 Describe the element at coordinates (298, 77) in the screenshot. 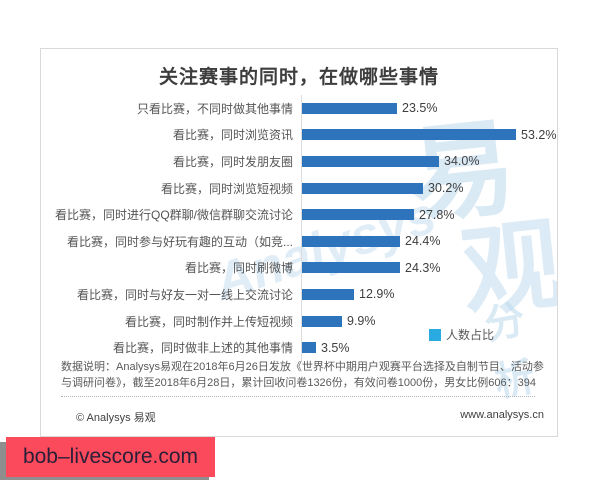

I see `chart-title: 关注赛事的同时，在做哪些事情` at that location.